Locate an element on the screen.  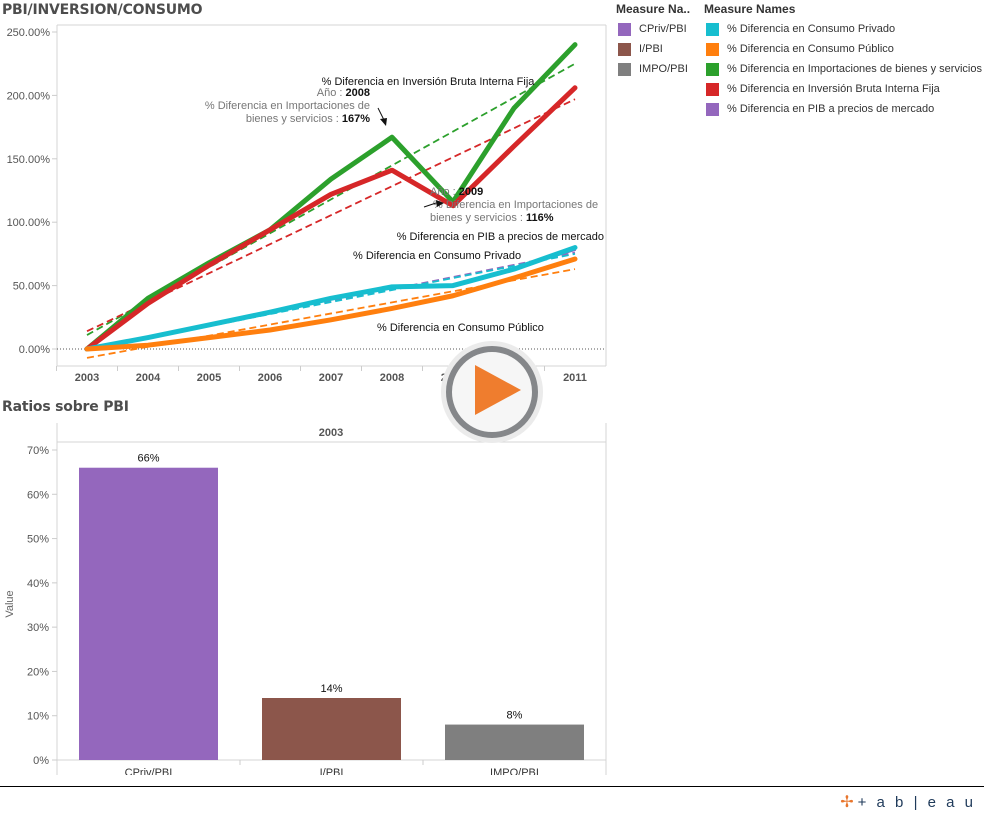
bar-data-label: 66% is located at coordinates (148, 459).